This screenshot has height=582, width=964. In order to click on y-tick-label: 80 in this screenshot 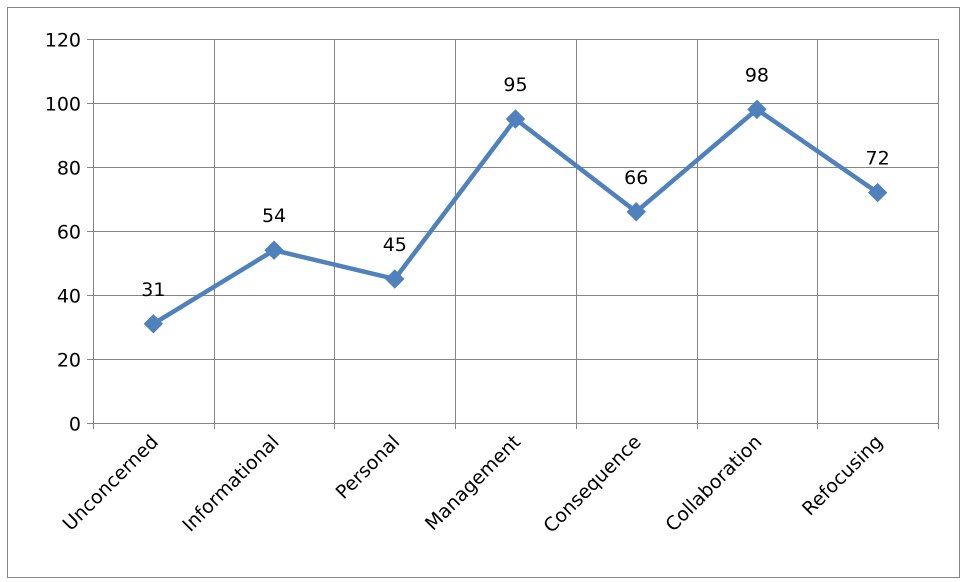, I will do `click(69, 169)`.